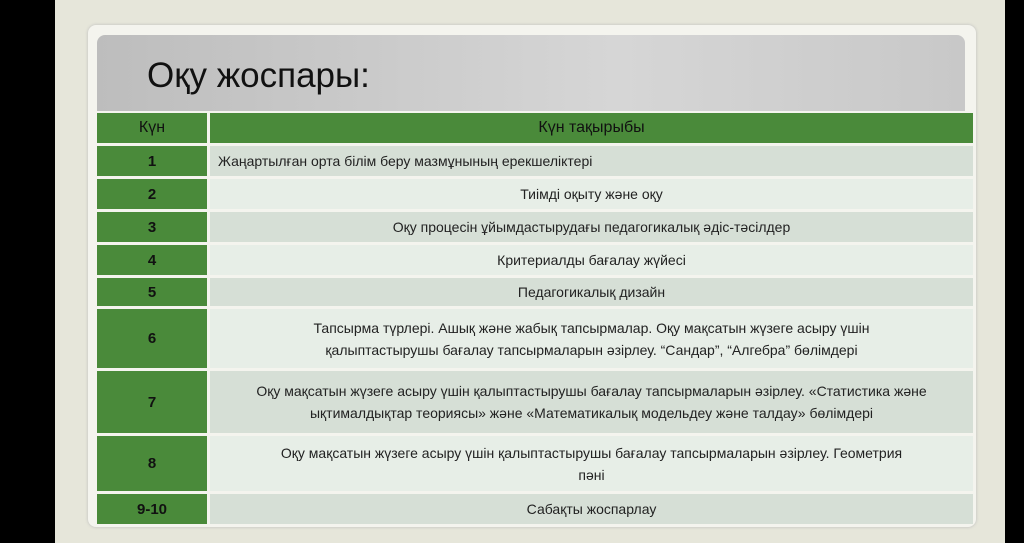  Describe the element at coordinates (153, 260) in the screenshot. I see `day-cell: 4` at that location.